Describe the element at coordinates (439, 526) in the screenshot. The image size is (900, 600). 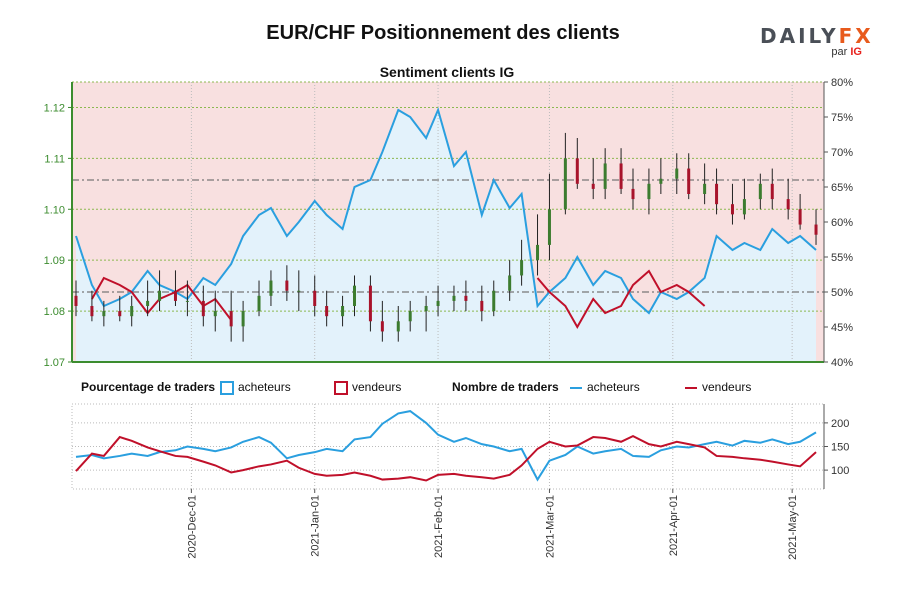
I see `x-tick-label: 2021-Feb-01` at that location.